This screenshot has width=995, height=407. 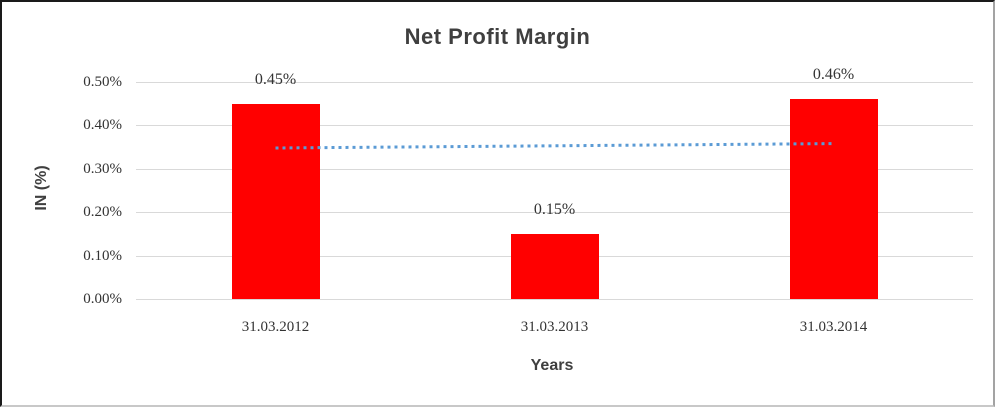 What do you see at coordinates (497, 36) in the screenshot?
I see `chart-title: Net Profit Margin` at bounding box center [497, 36].